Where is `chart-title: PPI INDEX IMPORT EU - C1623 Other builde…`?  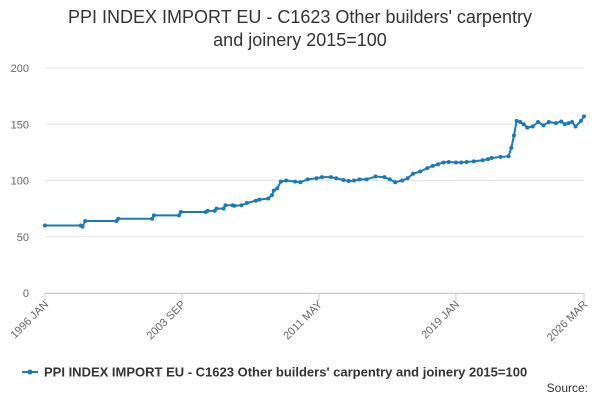 chart-title: PPI INDEX IMPORT EU - C1623 Other builde… is located at coordinates (300, 29).